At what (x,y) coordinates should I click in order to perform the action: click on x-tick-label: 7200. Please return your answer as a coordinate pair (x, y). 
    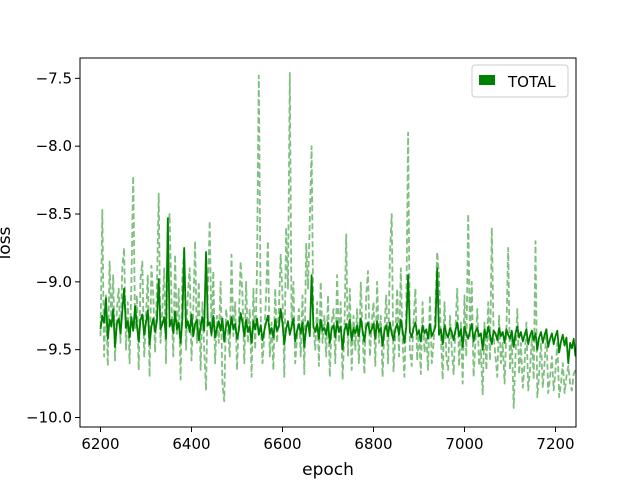
    Looking at the image, I should click on (555, 444).